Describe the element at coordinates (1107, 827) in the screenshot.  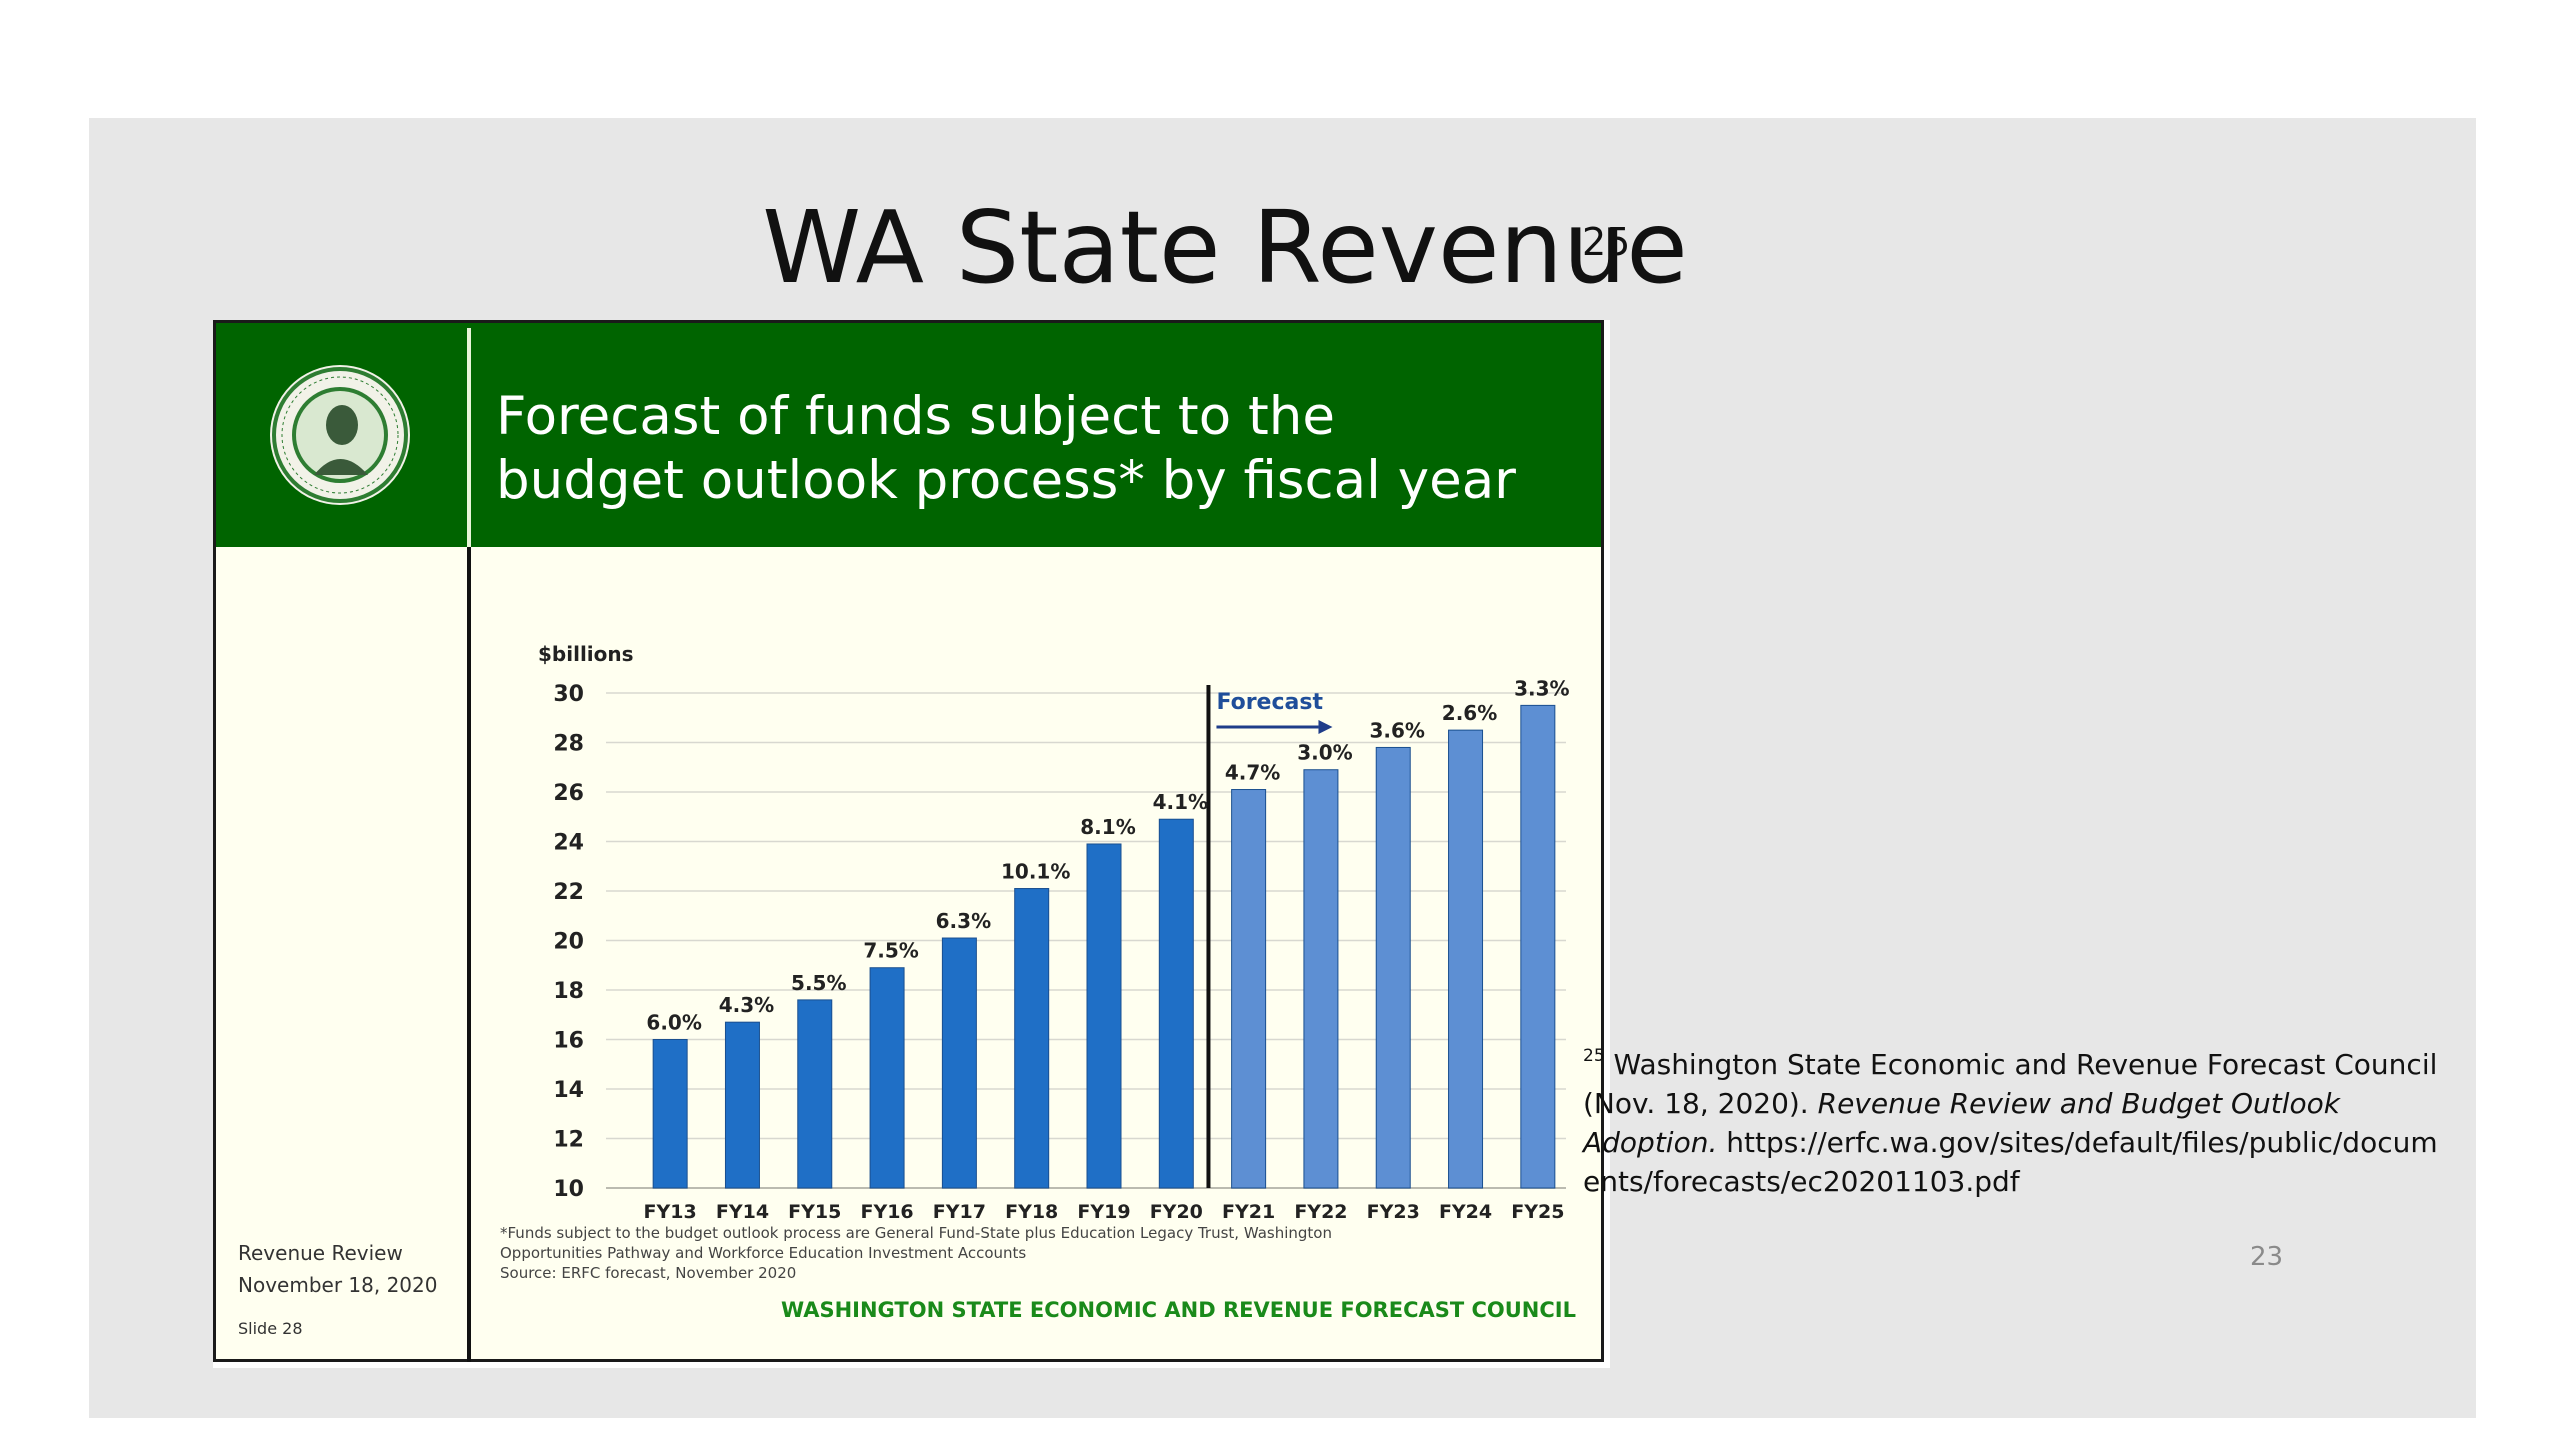
I see `growth-label: 8.1%` at that location.